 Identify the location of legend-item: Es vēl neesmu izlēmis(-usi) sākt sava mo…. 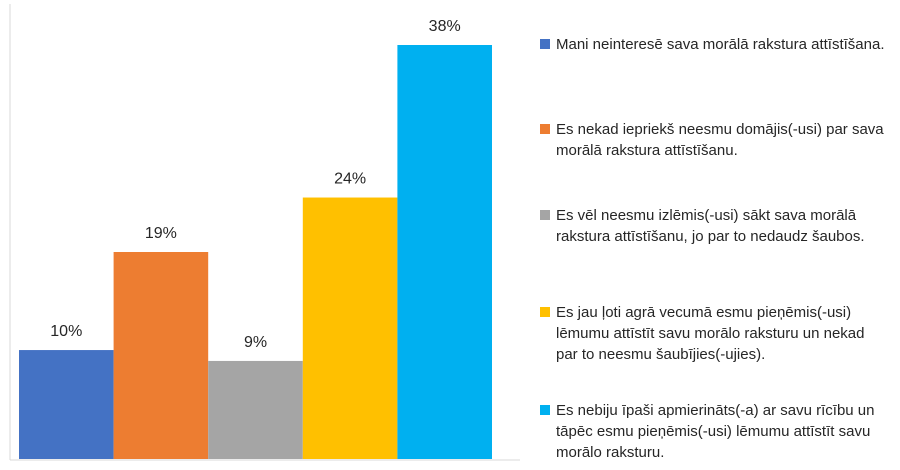
(715, 226).